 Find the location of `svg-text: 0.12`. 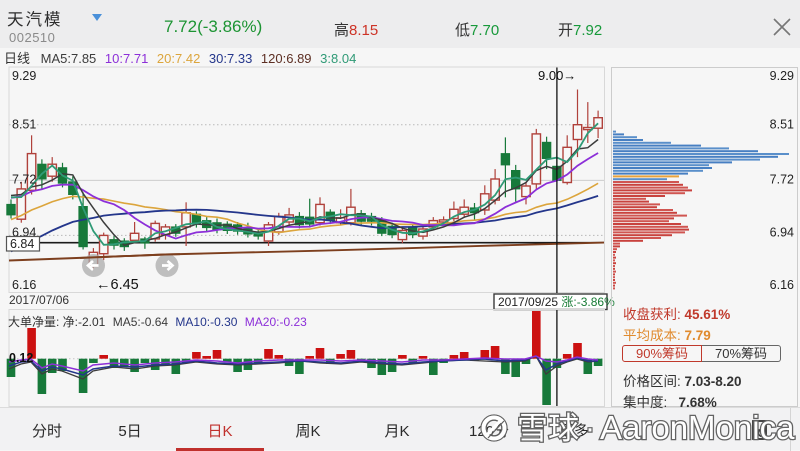

svg-text: 0.12 is located at coordinates (21, 358).